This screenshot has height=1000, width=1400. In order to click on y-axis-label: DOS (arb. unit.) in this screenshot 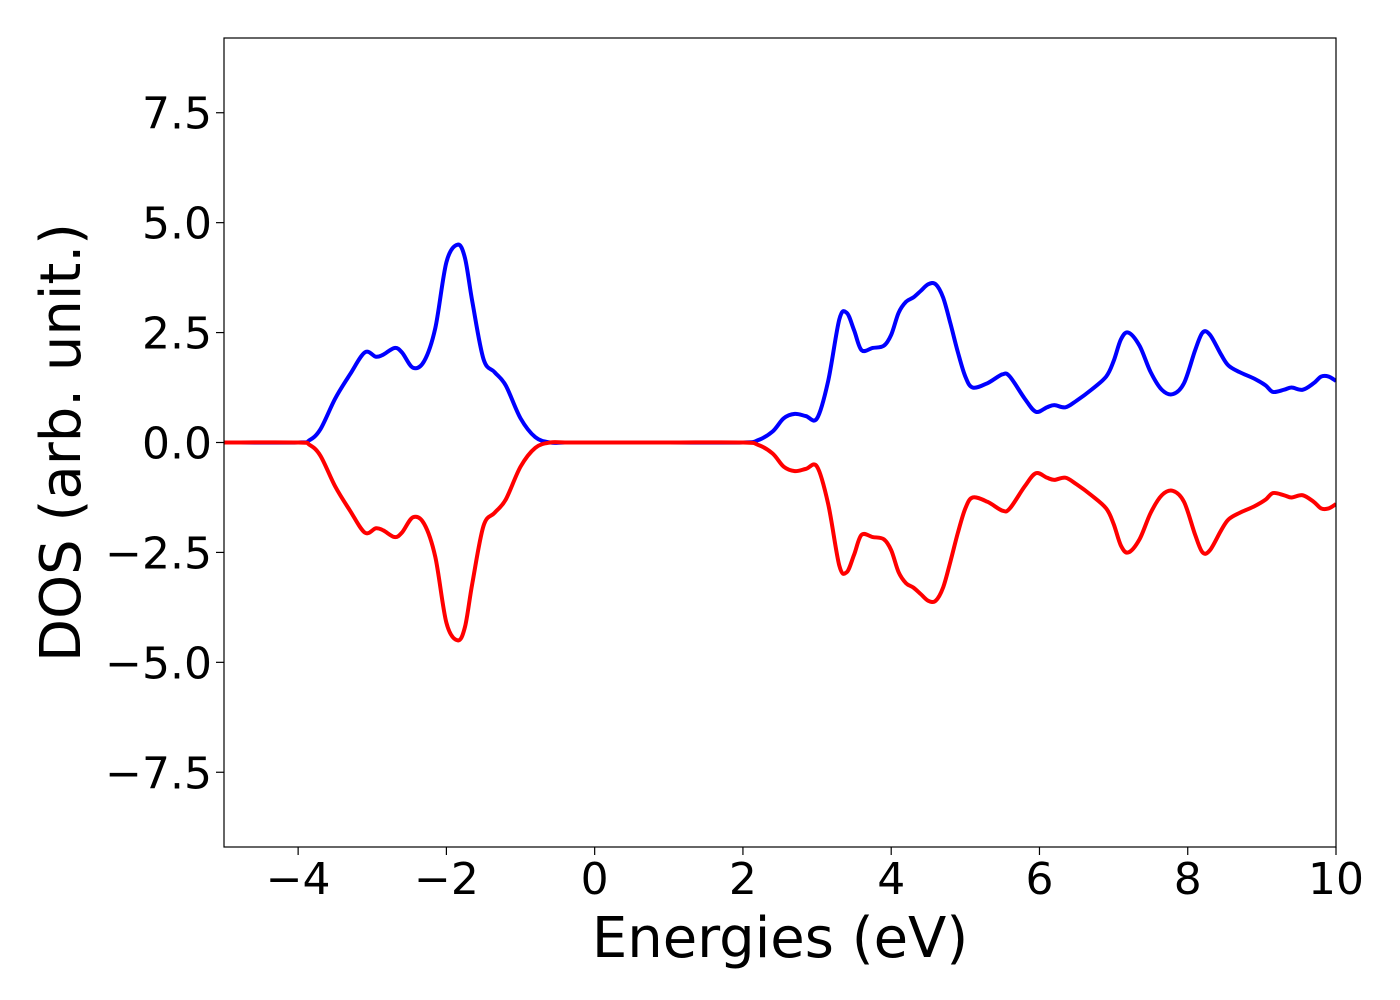, I will do `click(61, 442)`.